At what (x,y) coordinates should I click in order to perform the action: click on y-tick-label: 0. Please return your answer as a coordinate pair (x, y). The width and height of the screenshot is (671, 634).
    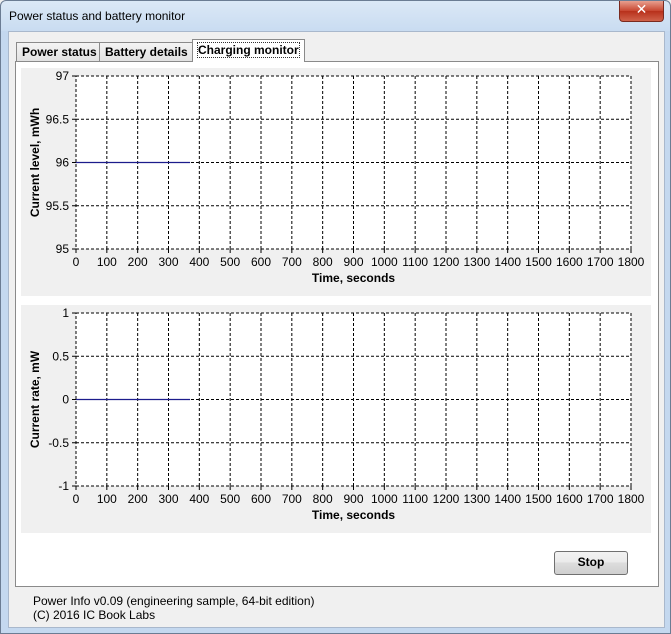
    Looking at the image, I should click on (65, 400).